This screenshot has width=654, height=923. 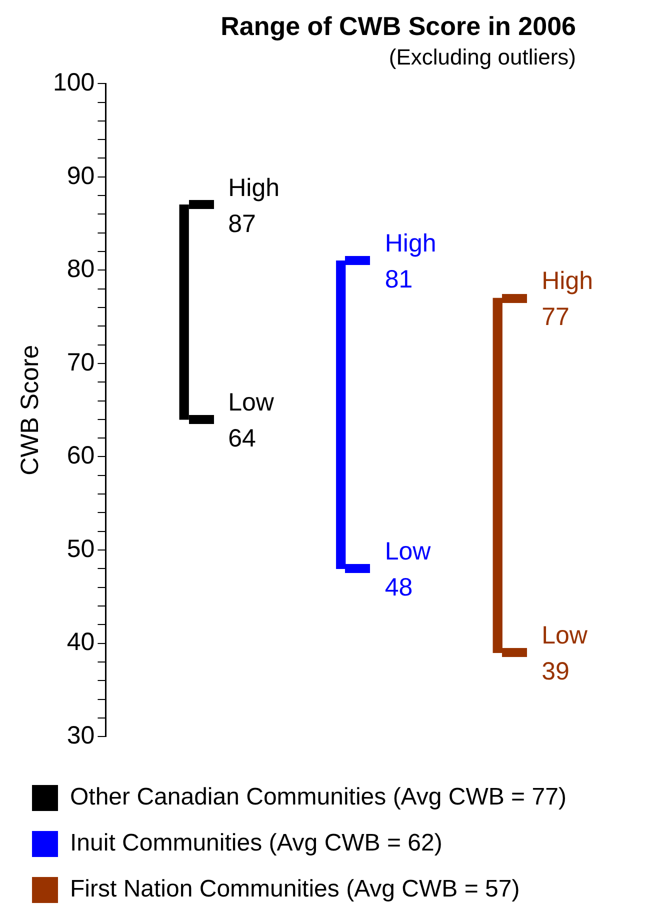 I want to click on chart-title: Range of CWB Score in 2006, so click(x=398, y=25).